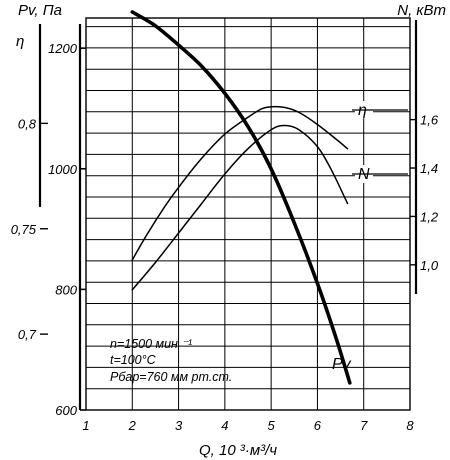 The height and width of the screenshot is (460, 450). What do you see at coordinates (133, 360) in the screenshot?
I see `note-temperature: t=100°C` at bounding box center [133, 360].